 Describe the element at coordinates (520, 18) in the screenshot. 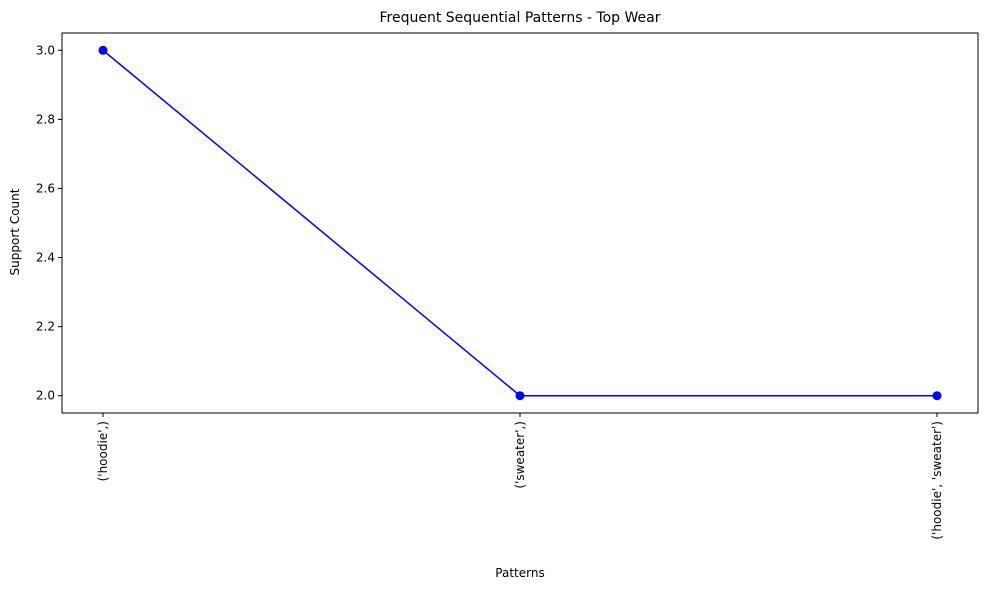

I see `chart-title: Frequent Sequential Patterns - Top Wear` at that location.